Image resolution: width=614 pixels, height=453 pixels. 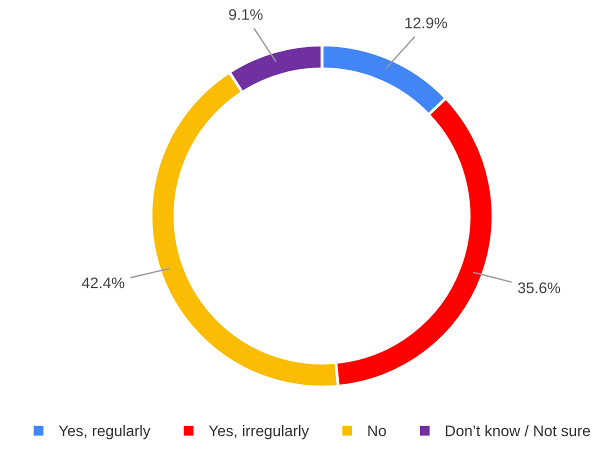 What do you see at coordinates (518, 430) in the screenshot?
I see `legend-label: Don’t know / Not sure` at bounding box center [518, 430].